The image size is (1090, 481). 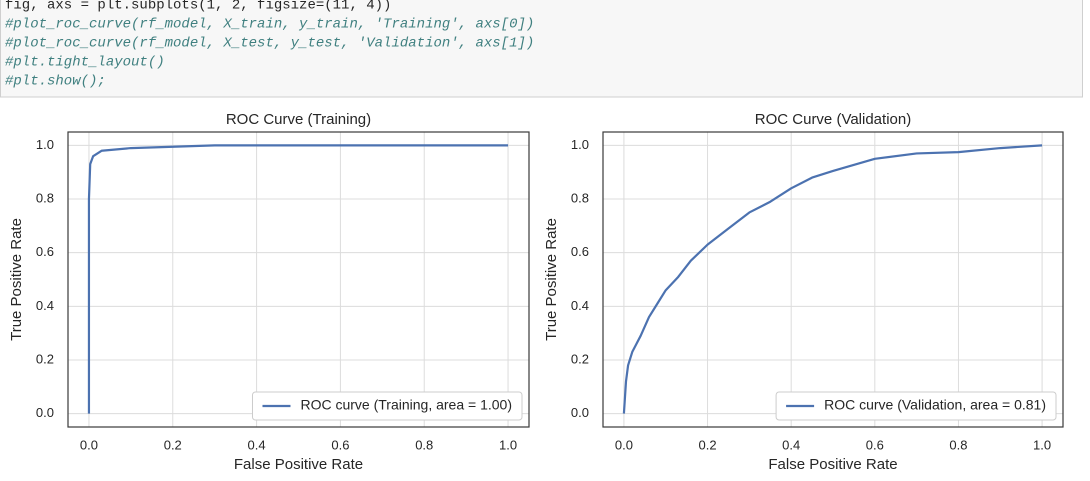 What do you see at coordinates (298, 119) in the screenshot?
I see `chart-title: ROC Curve (Training)` at bounding box center [298, 119].